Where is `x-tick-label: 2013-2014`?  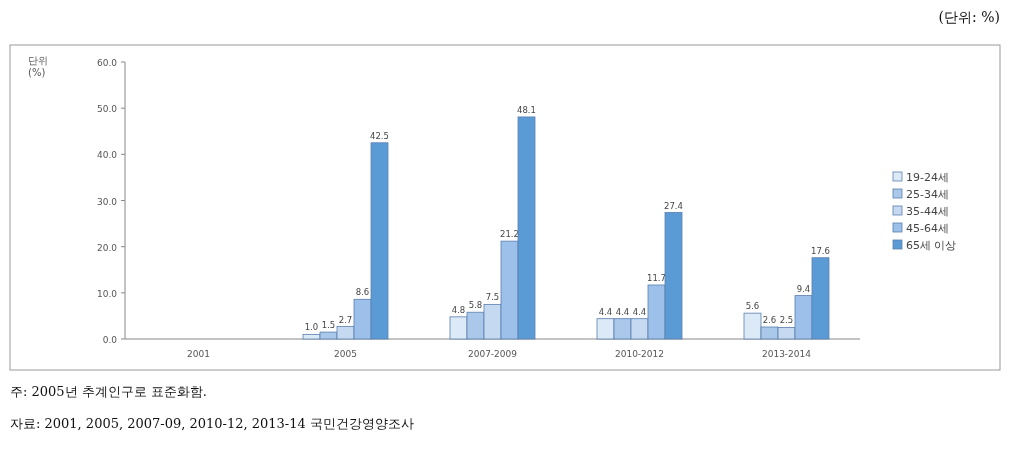
x-tick-label: 2013-2014 is located at coordinates (786, 354).